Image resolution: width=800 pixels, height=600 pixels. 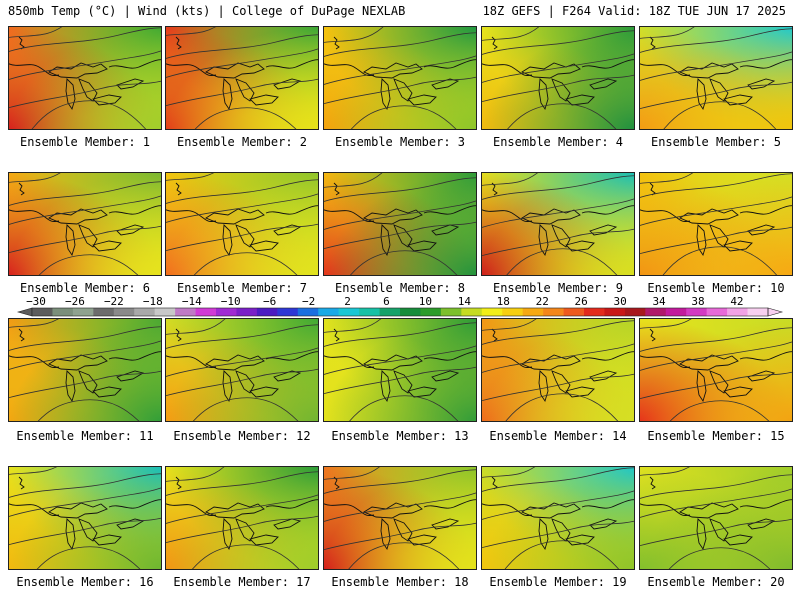 What do you see at coordinates (425, 301) in the screenshot?
I see `colorbar-tick-label: 10` at bounding box center [425, 301].